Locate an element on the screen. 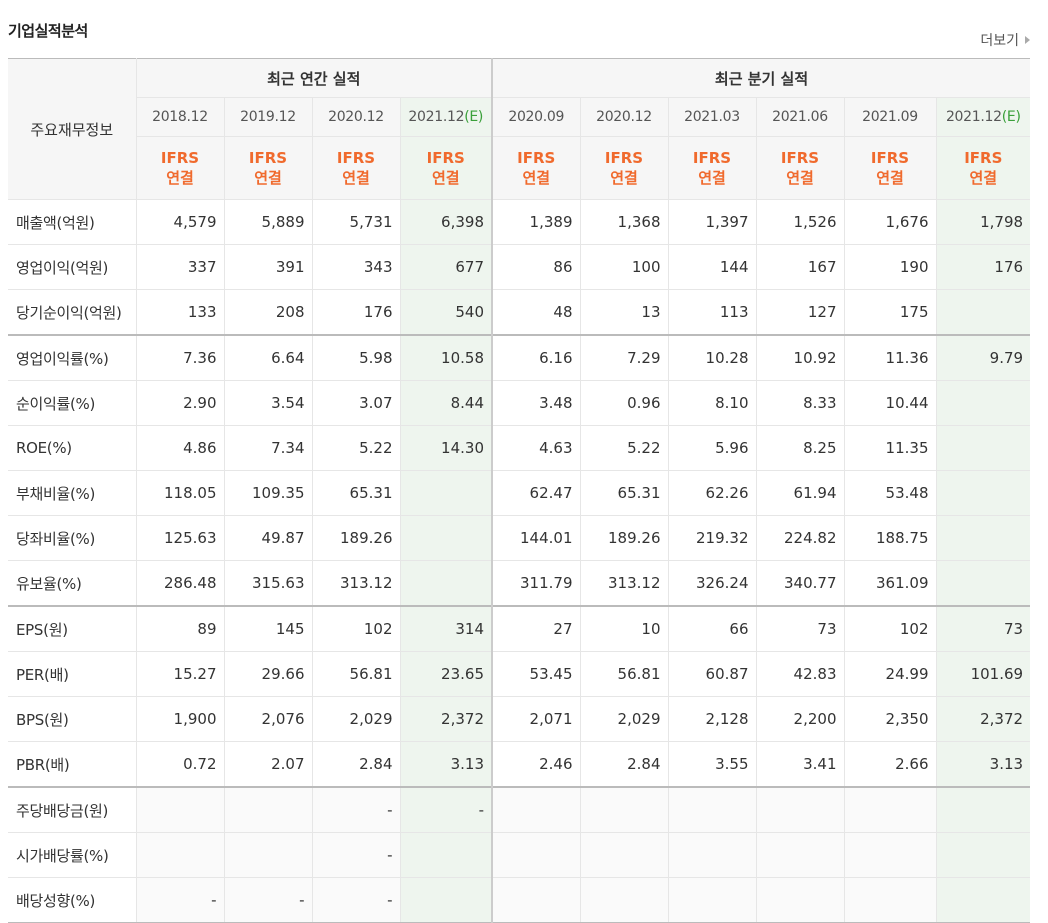 The image size is (1048, 923). value-cell: 7.36 is located at coordinates (180, 357).